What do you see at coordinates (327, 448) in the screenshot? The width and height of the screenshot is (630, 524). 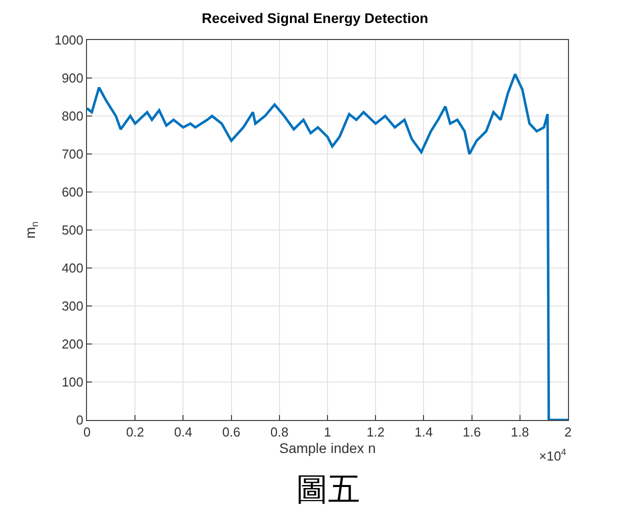 I see `x-axis-title: Sample index n` at bounding box center [327, 448].